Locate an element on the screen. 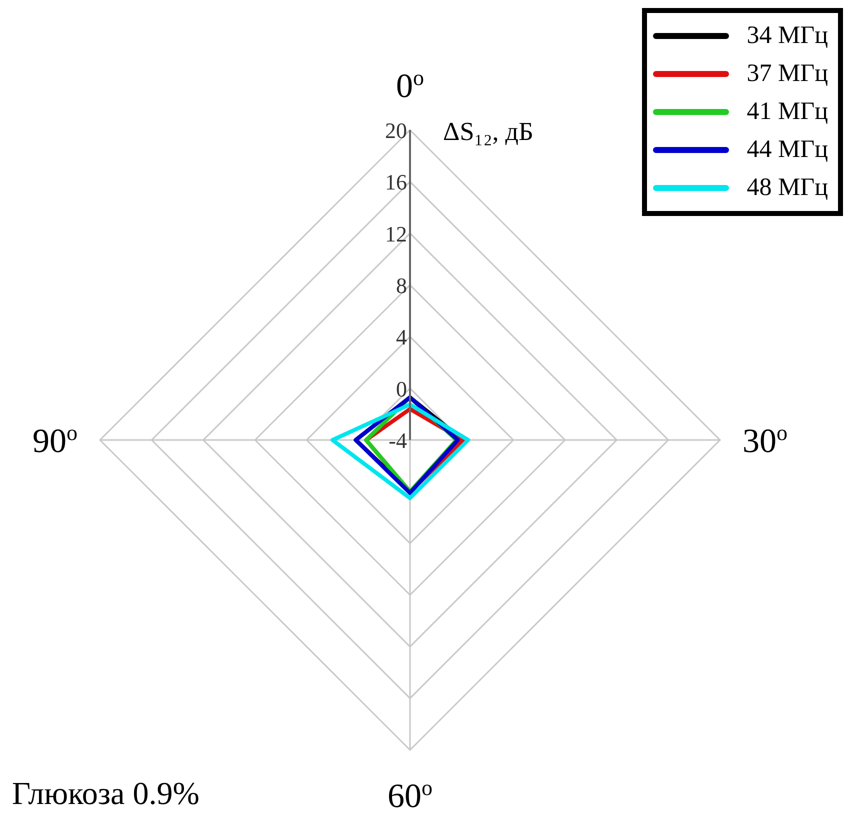  spoke-label: 90$^{o}$ is located at coordinates (55, 440).